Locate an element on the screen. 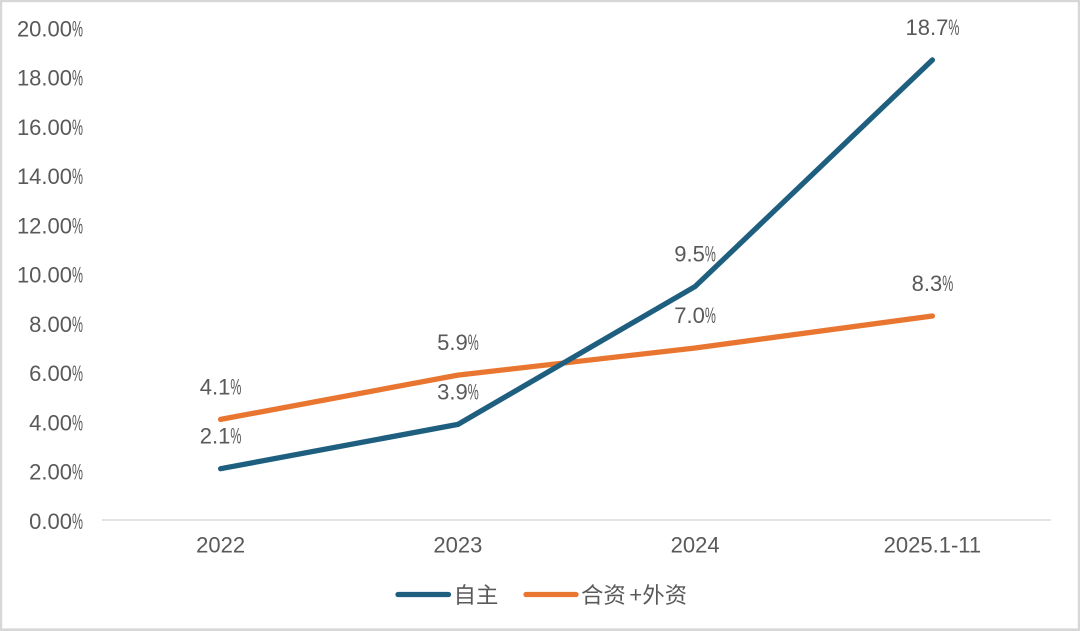 The width and height of the screenshot is (1080, 631). svg-text: 2.00% is located at coordinates (56, 472).